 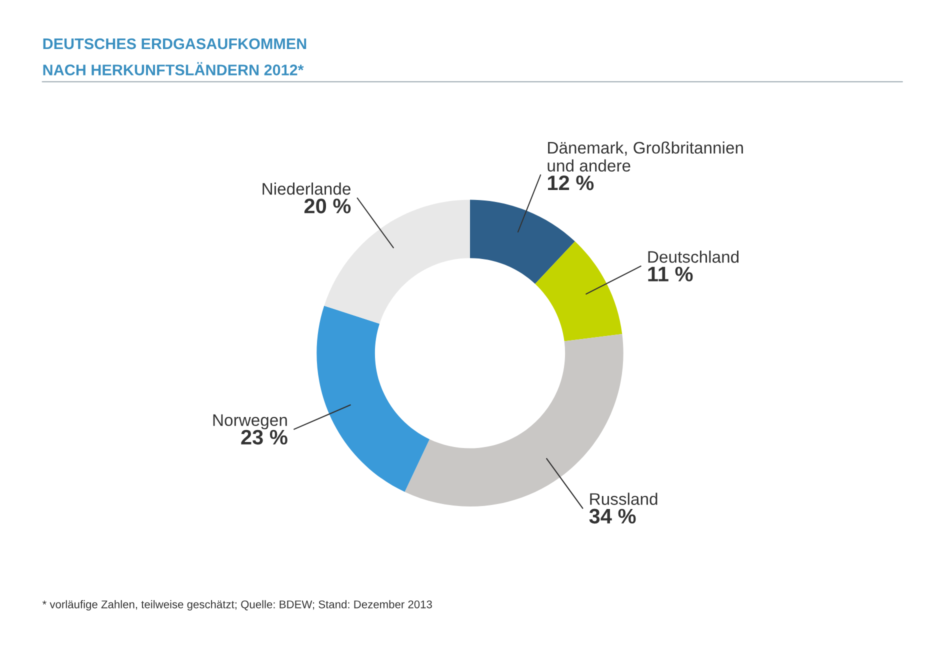 I want to click on slice-label: Niederlande, so click(x=306, y=188).